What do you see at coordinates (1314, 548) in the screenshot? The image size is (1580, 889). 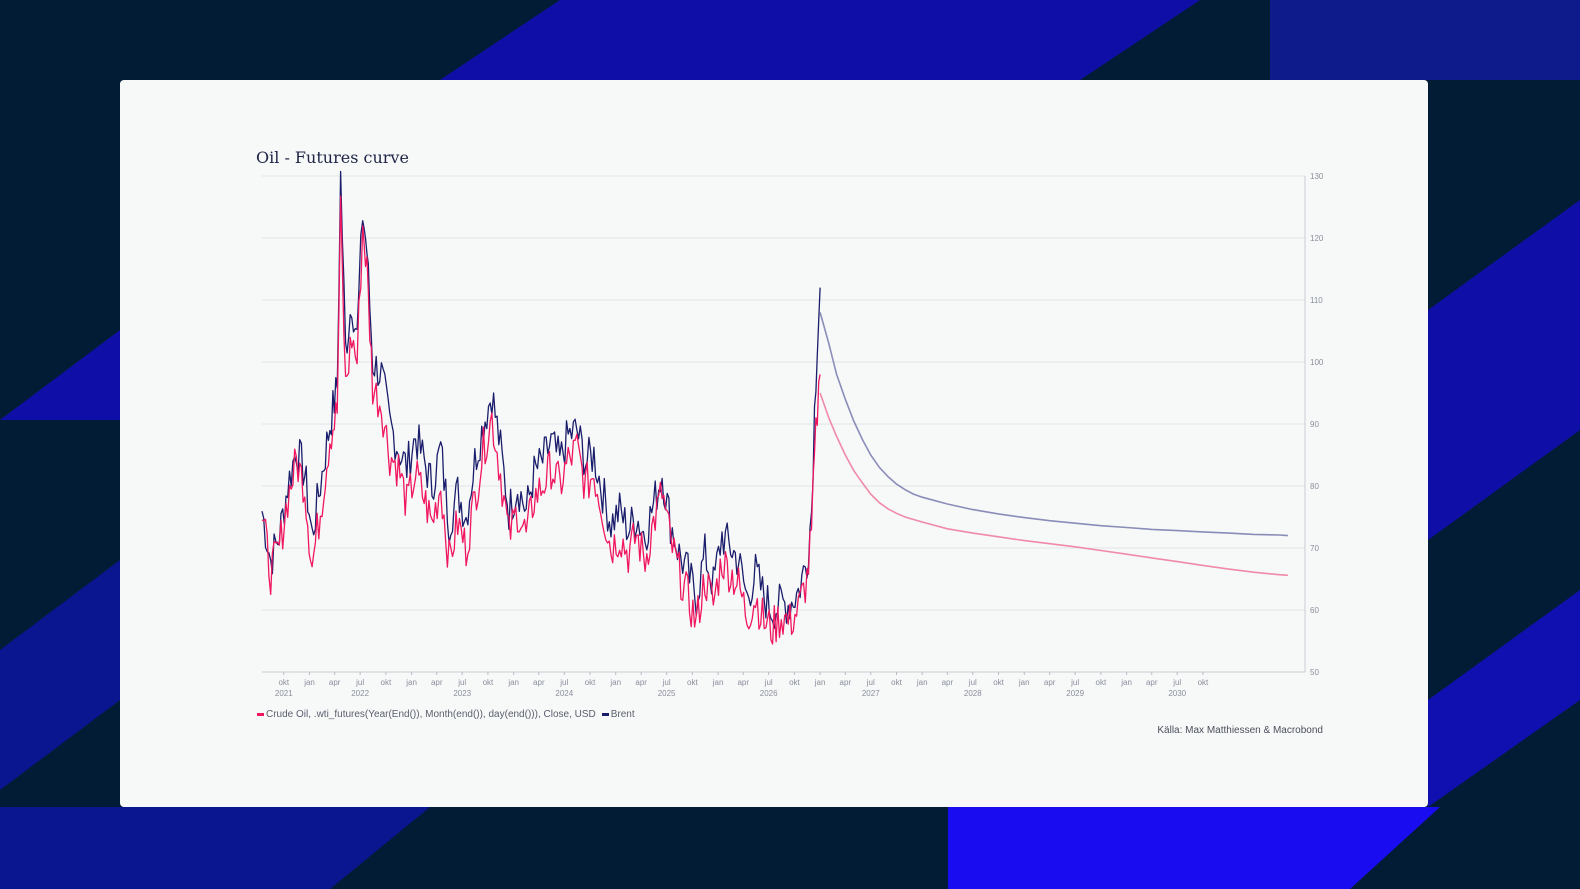 I see `y-tick-label: 70` at bounding box center [1314, 548].